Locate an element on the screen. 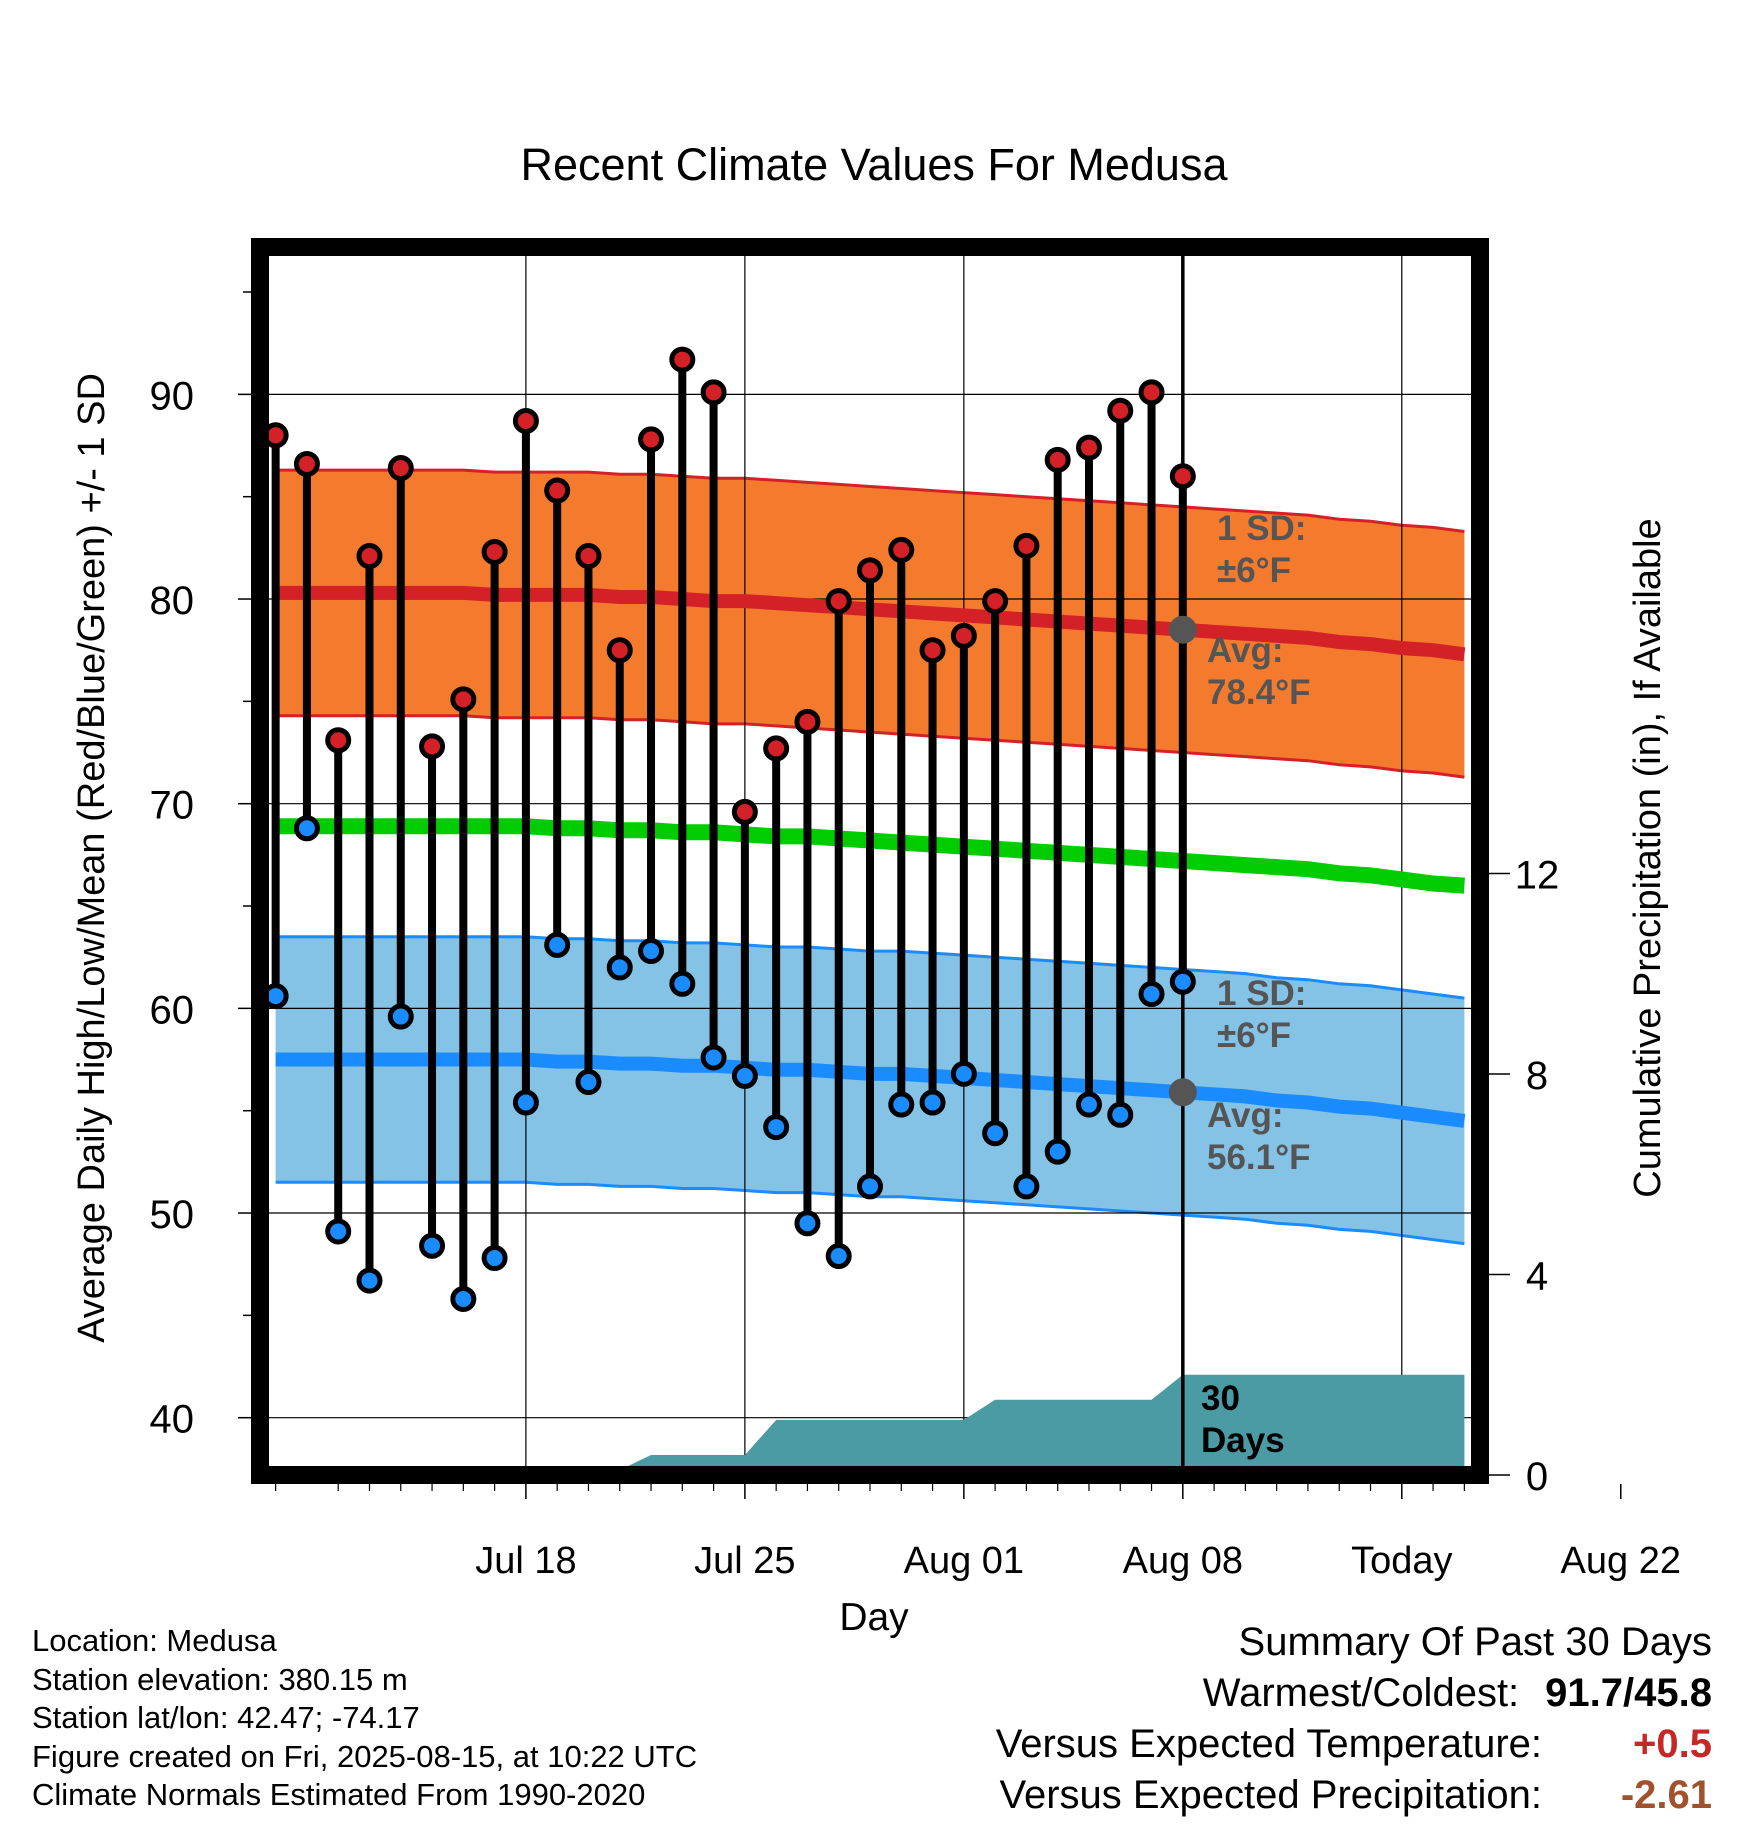 Image resolution: width=1748 pixels, height=1828 pixels. x-tick-label: Jul 18 is located at coordinates (525, 1561).